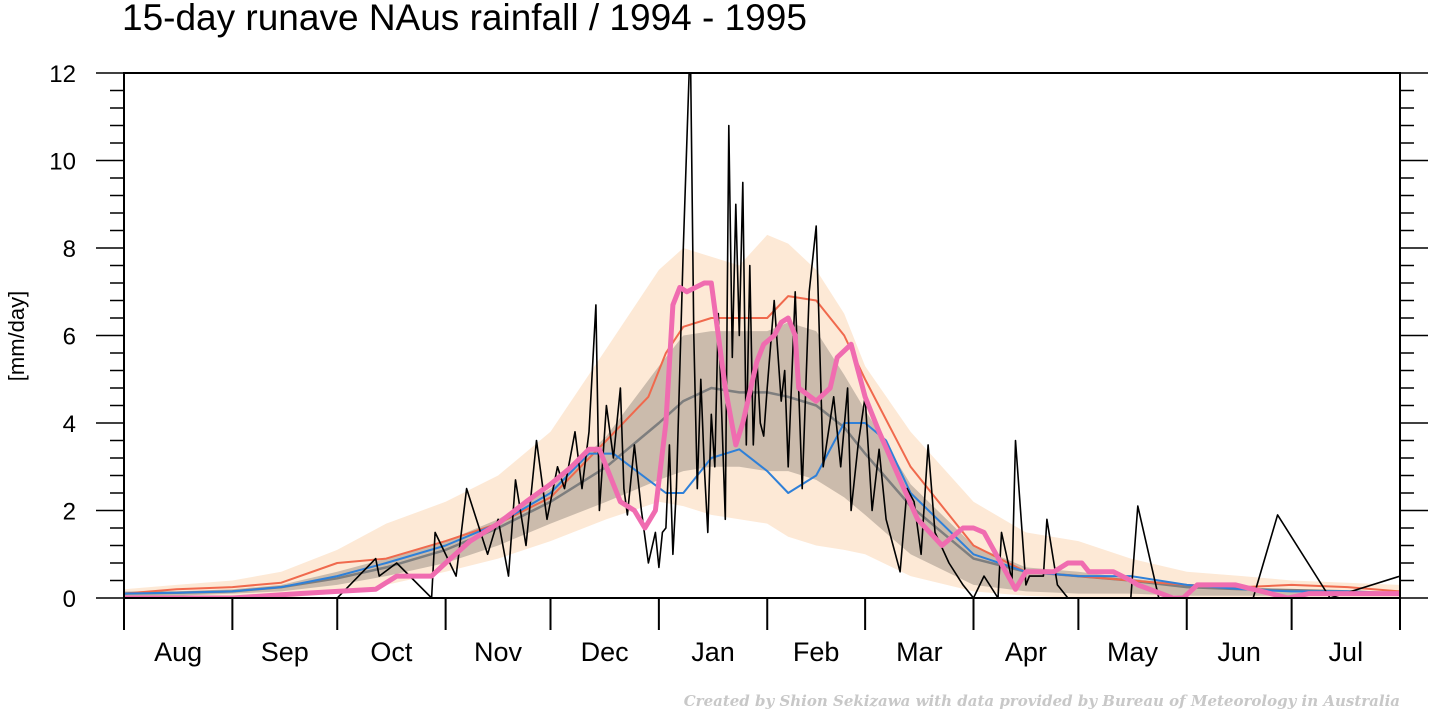 The image size is (1432, 712). Describe the element at coordinates (178, 652) in the screenshot. I see `x-tick-label-aug: Aug` at that location.